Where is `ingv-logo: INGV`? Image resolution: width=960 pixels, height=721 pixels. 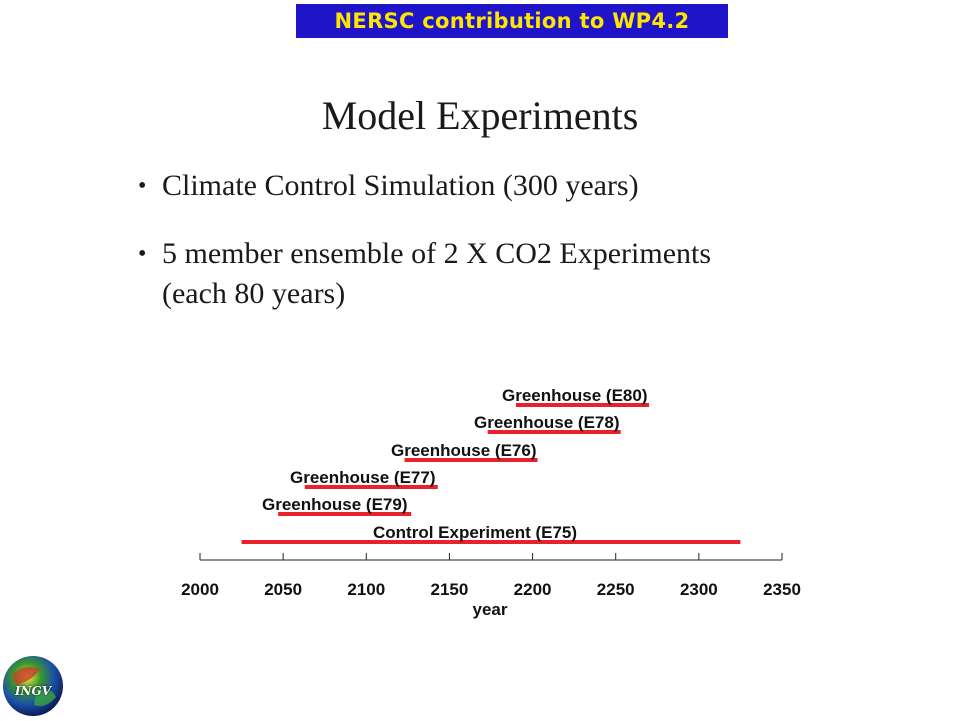 ingv-logo: INGV is located at coordinates (33, 686).